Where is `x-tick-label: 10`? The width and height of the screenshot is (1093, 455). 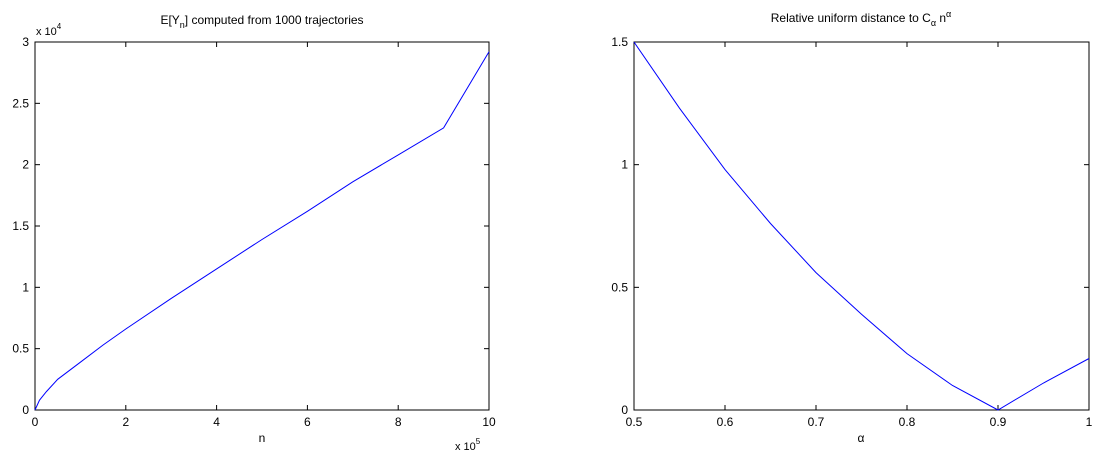 x-tick-label: 10 is located at coordinates (489, 422).